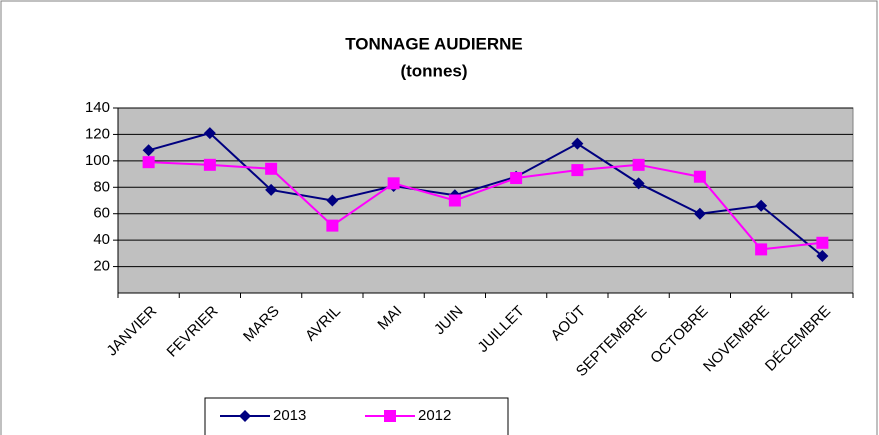 This screenshot has width=879, height=435. I want to click on y-tick-label: 80, so click(101, 186).